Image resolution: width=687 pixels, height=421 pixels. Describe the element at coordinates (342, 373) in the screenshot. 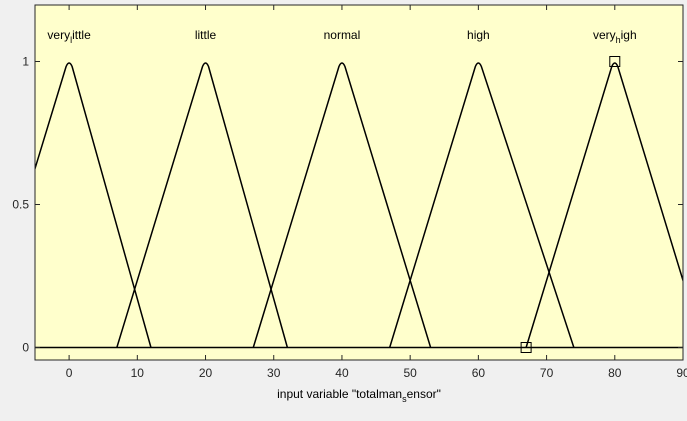

I see `x-tick-label-4: 40` at that location.